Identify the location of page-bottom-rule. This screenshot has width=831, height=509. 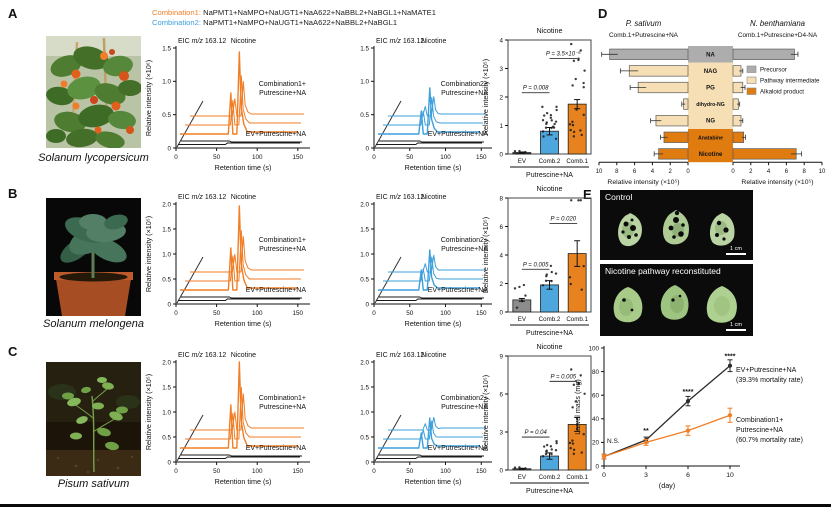
(415, 505).